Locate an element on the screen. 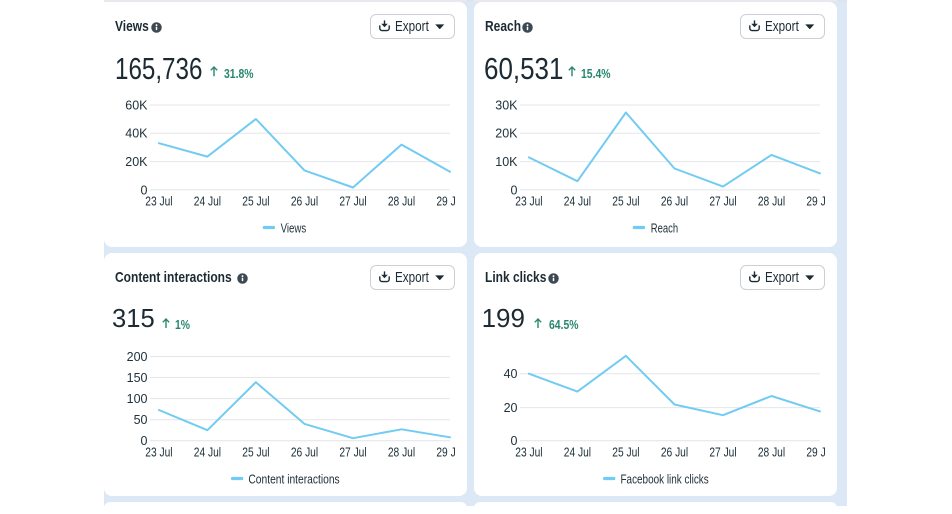 This screenshot has height=514, width=952. svg-text: 10K is located at coordinates (506, 162).